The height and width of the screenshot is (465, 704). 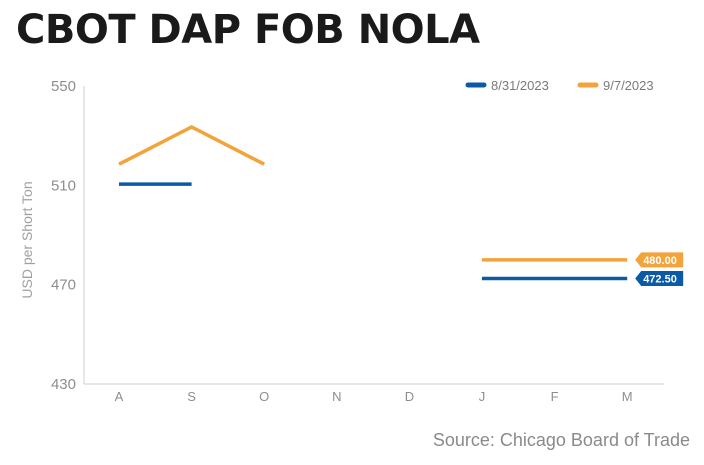 What do you see at coordinates (627, 396) in the screenshot?
I see `x-tick-label: M` at bounding box center [627, 396].